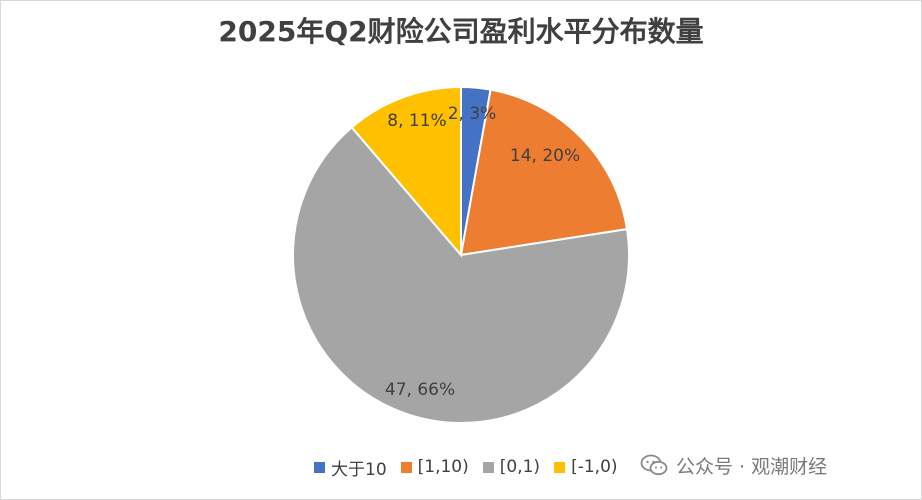 Image resolution: width=922 pixels, height=500 pixels. I want to click on data-label: 14, 20%, so click(545, 156).